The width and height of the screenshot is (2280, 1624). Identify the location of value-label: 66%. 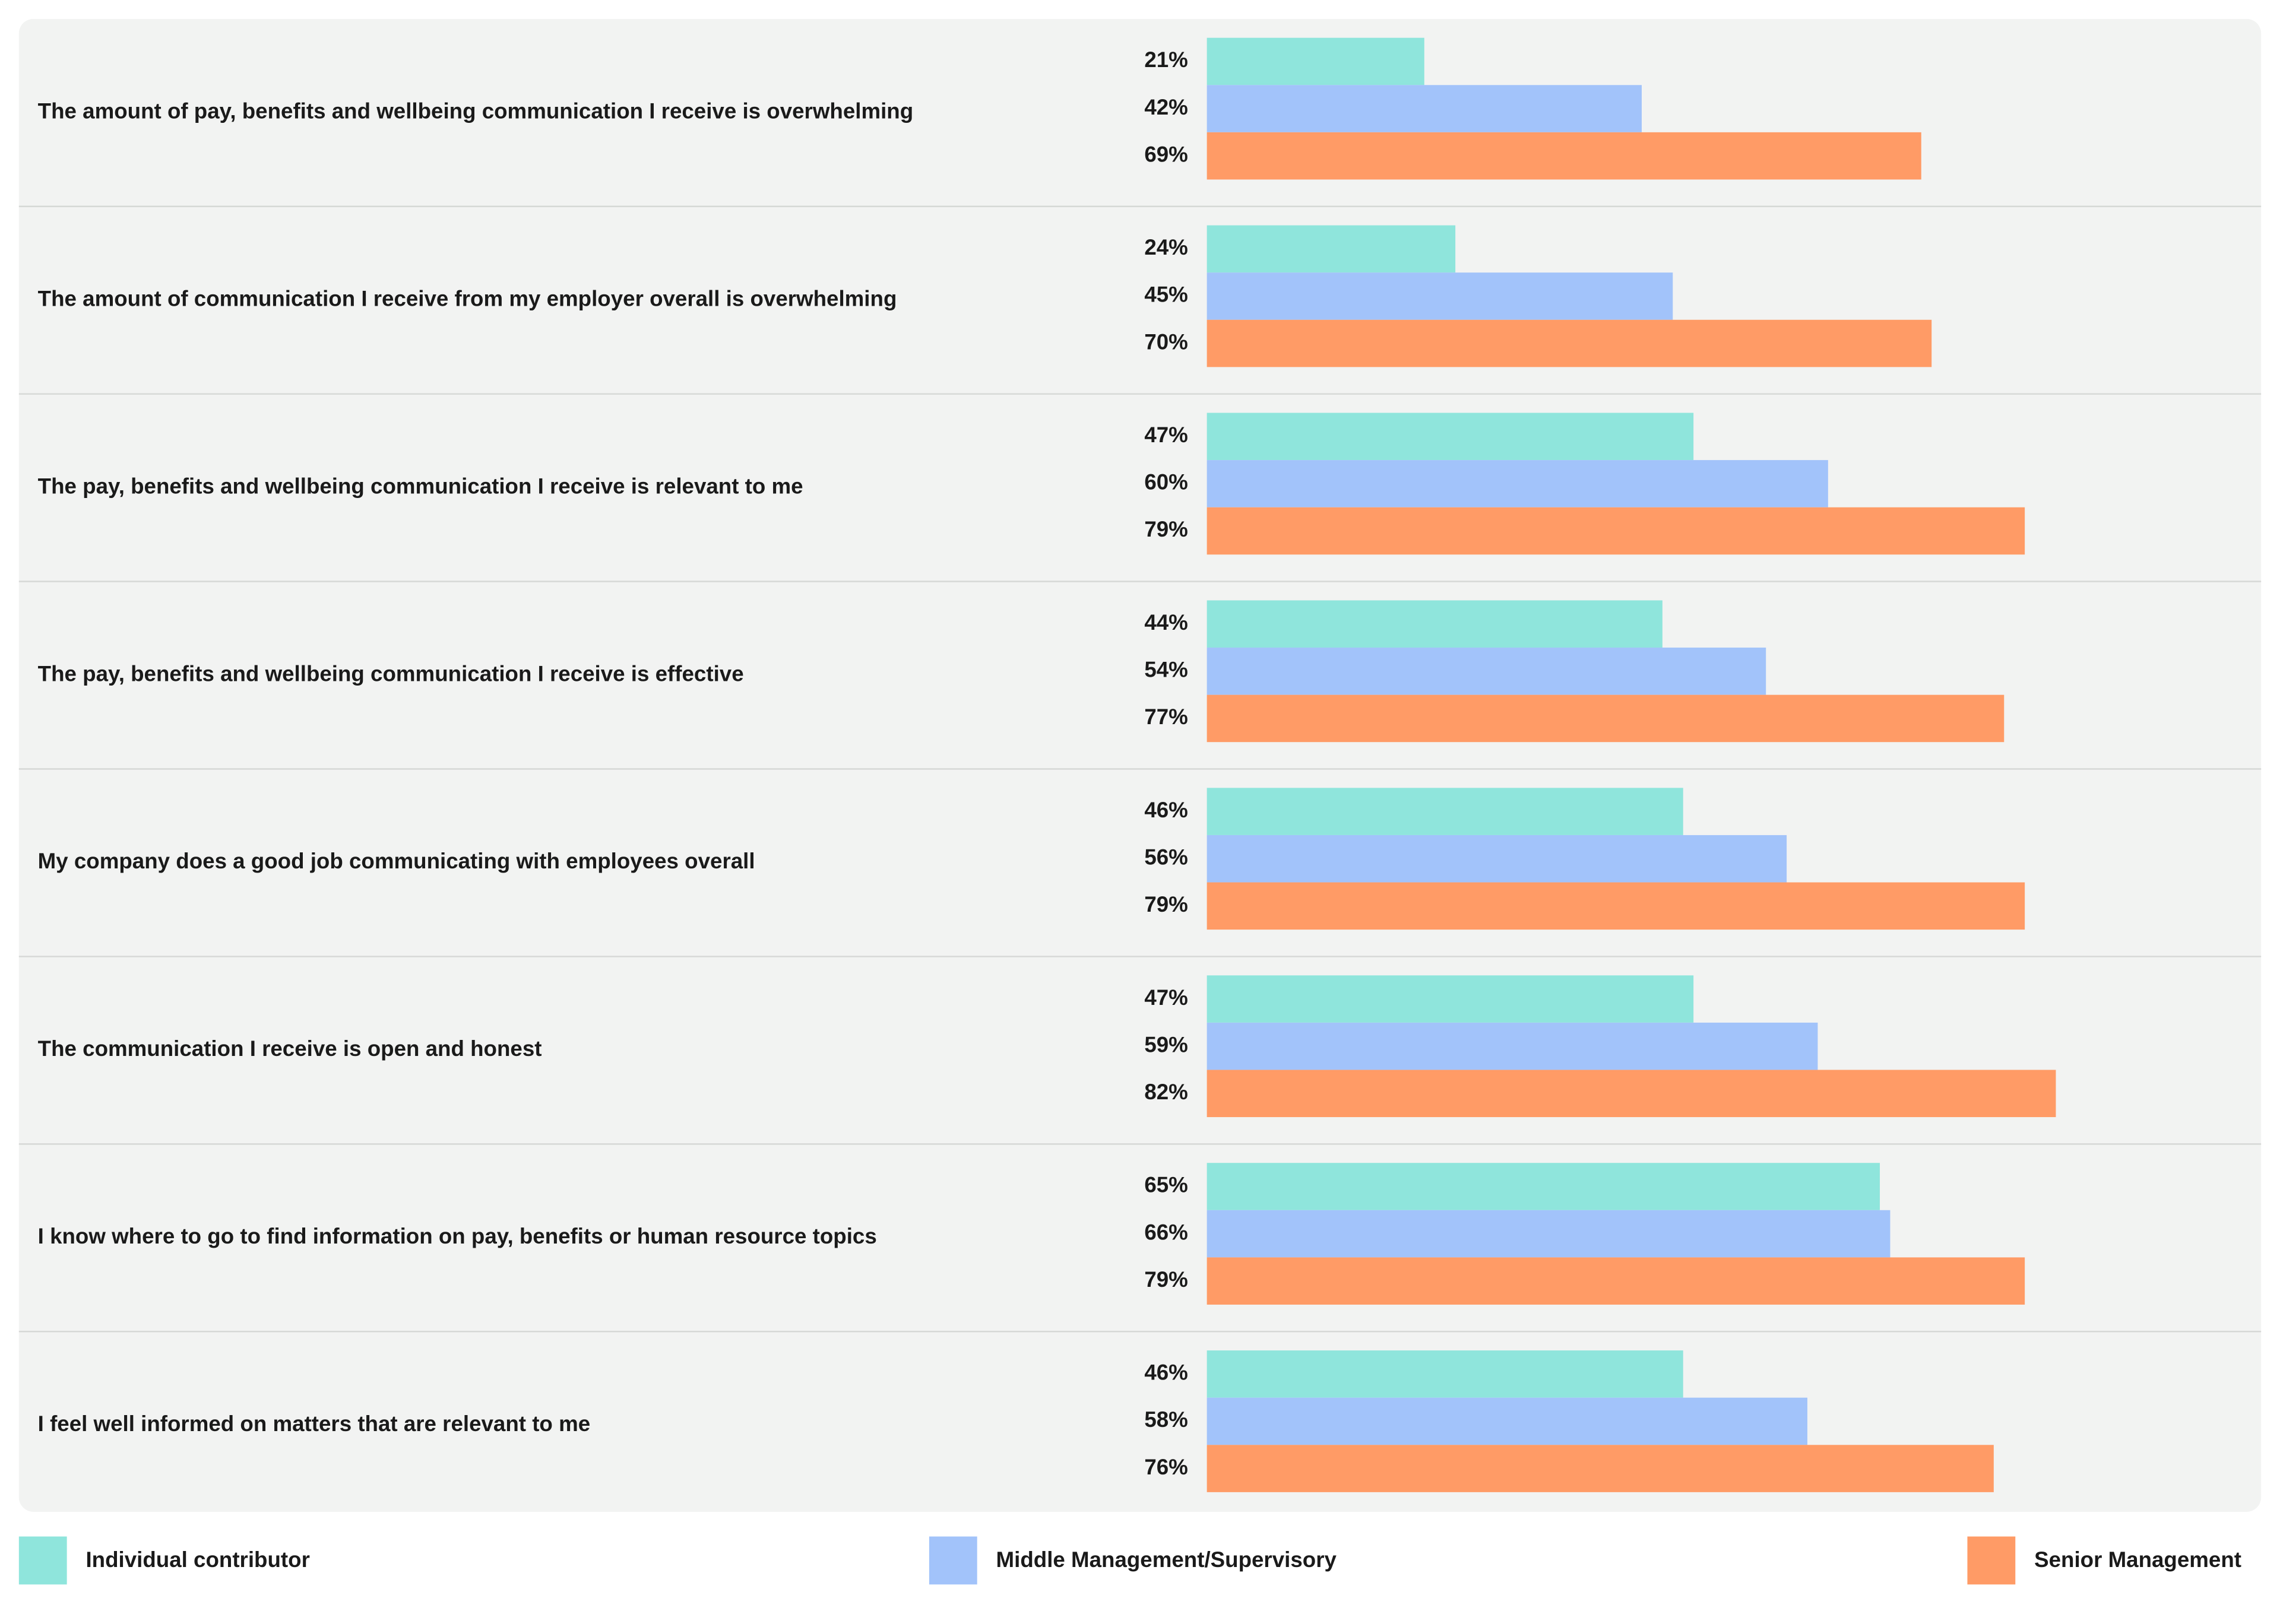
(1166, 1232).